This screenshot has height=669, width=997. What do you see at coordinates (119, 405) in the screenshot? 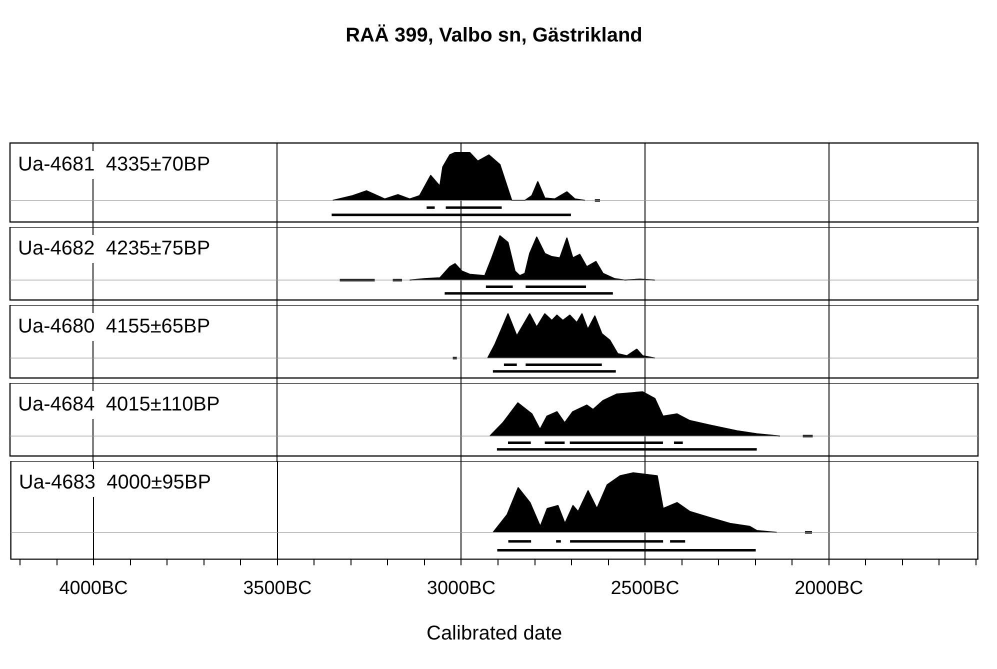
I see `text: Ua-4684 4015±110BP` at bounding box center [119, 405].